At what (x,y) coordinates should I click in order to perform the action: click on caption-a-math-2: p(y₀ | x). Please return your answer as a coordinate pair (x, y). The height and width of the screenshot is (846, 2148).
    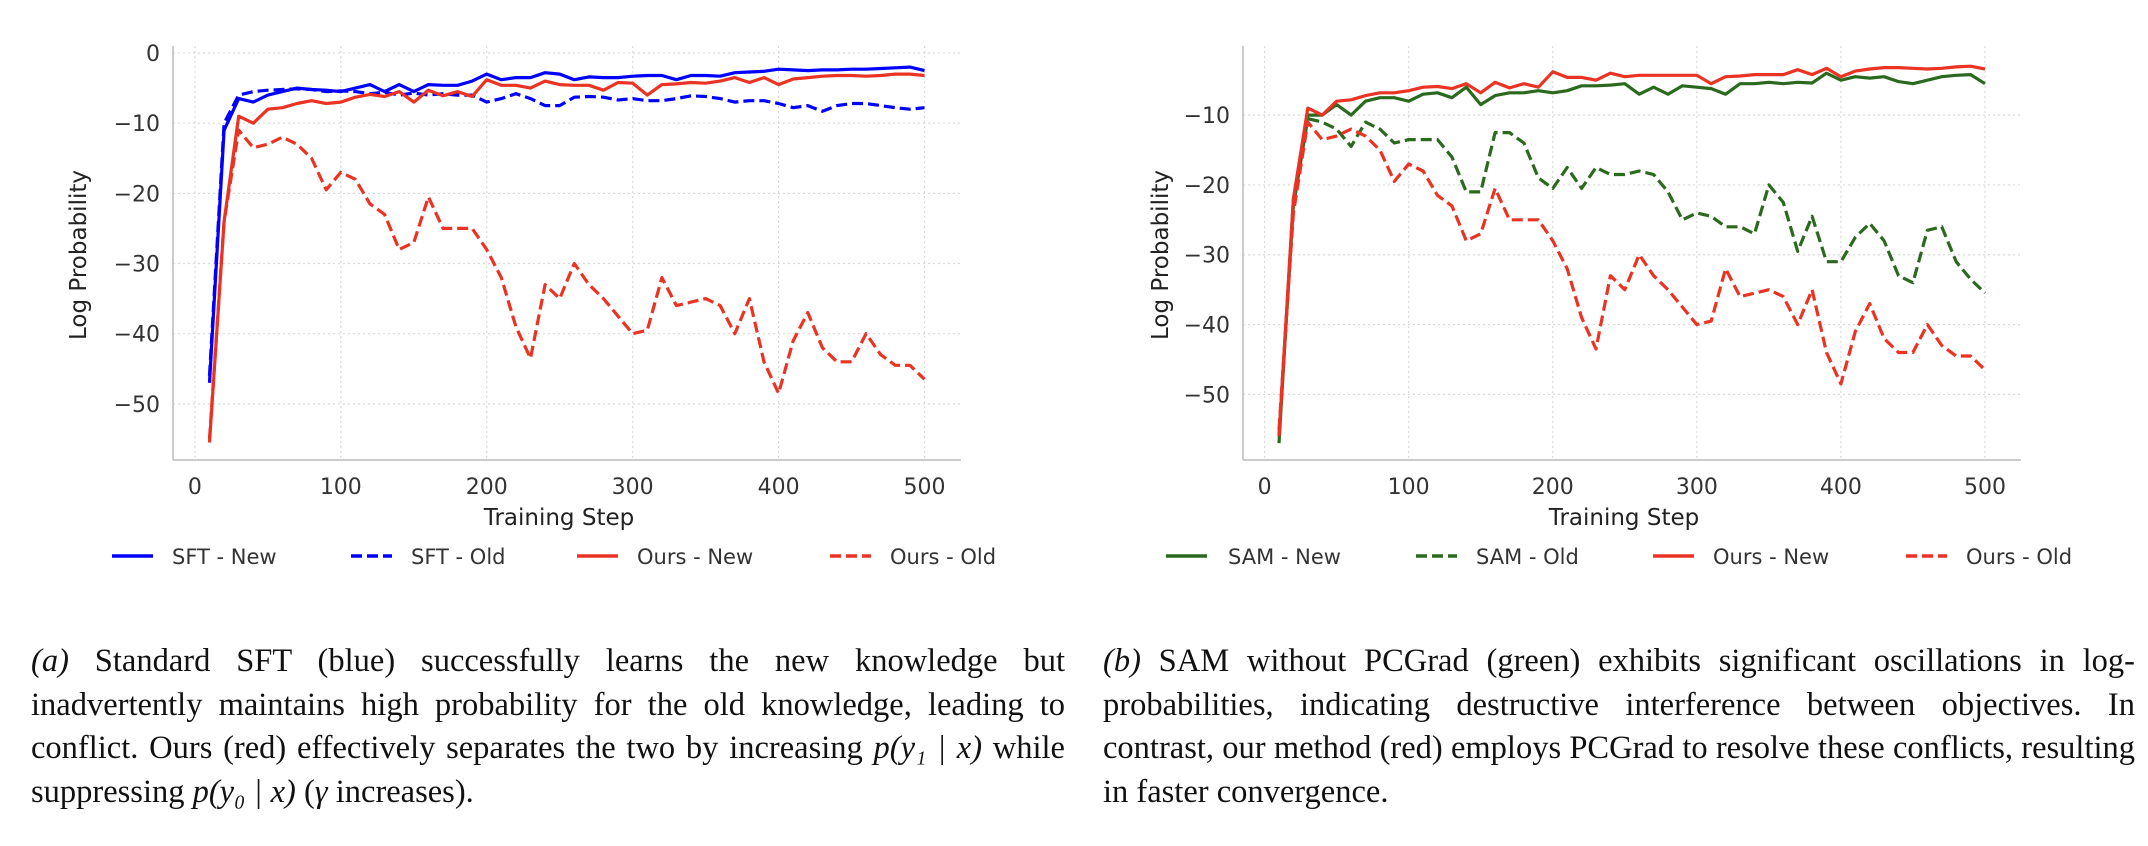
    Looking at the image, I should click on (244, 791).